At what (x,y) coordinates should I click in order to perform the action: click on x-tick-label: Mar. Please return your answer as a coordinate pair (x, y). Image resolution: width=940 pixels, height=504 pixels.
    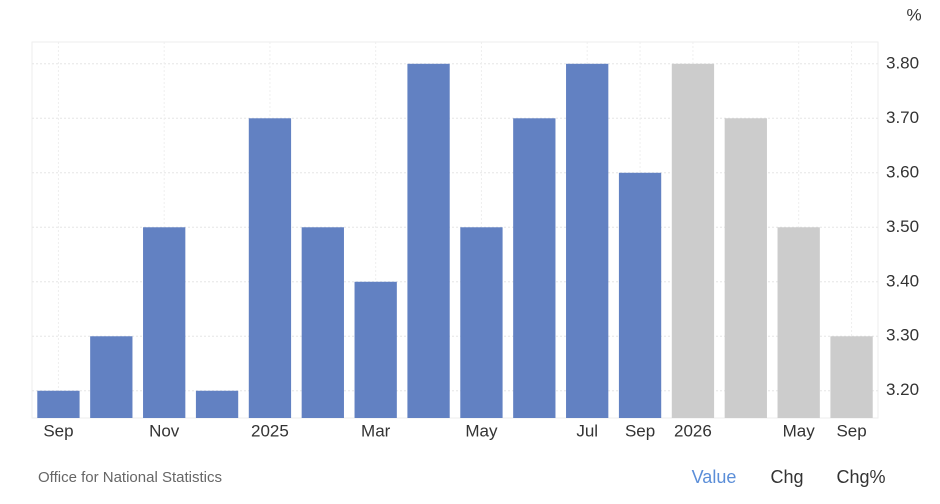
    Looking at the image, I should click on (376, 430).